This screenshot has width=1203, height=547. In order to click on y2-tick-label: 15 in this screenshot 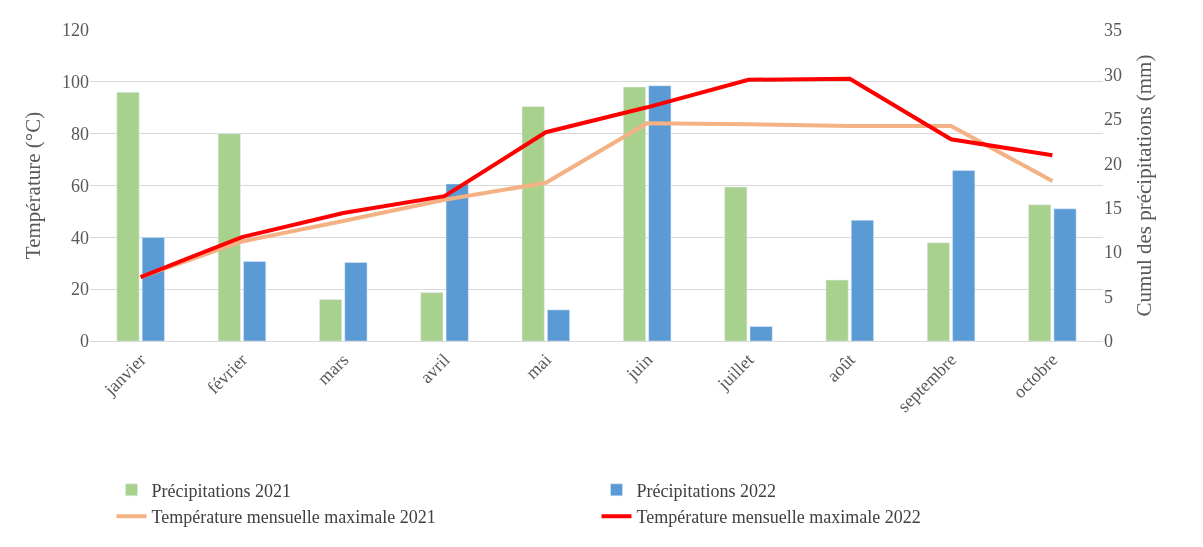, I will do `click(1113, 208)`.